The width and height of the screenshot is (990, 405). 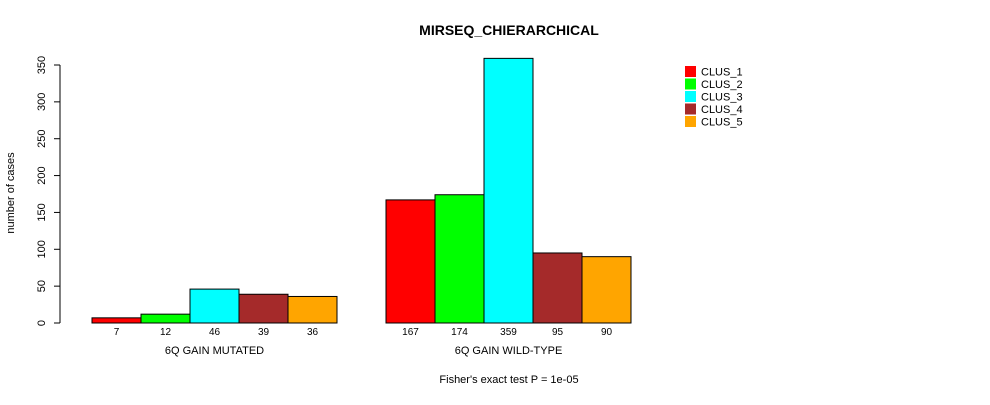 What do you see at coordinates (722, 85) in the screenshot?
I see `legend-label: CLUS_2` at bounding box center [722, 85].